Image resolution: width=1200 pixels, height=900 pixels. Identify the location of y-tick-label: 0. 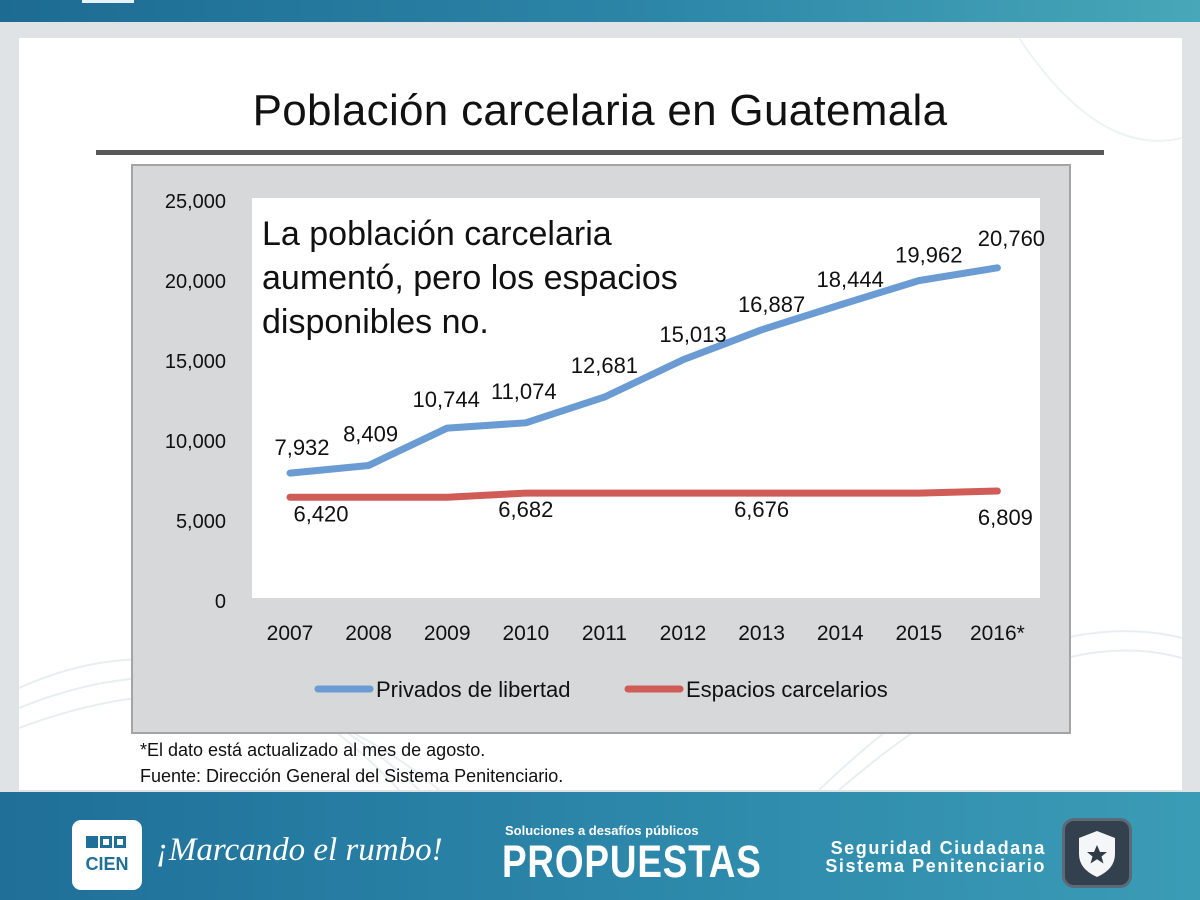
(220, 602).